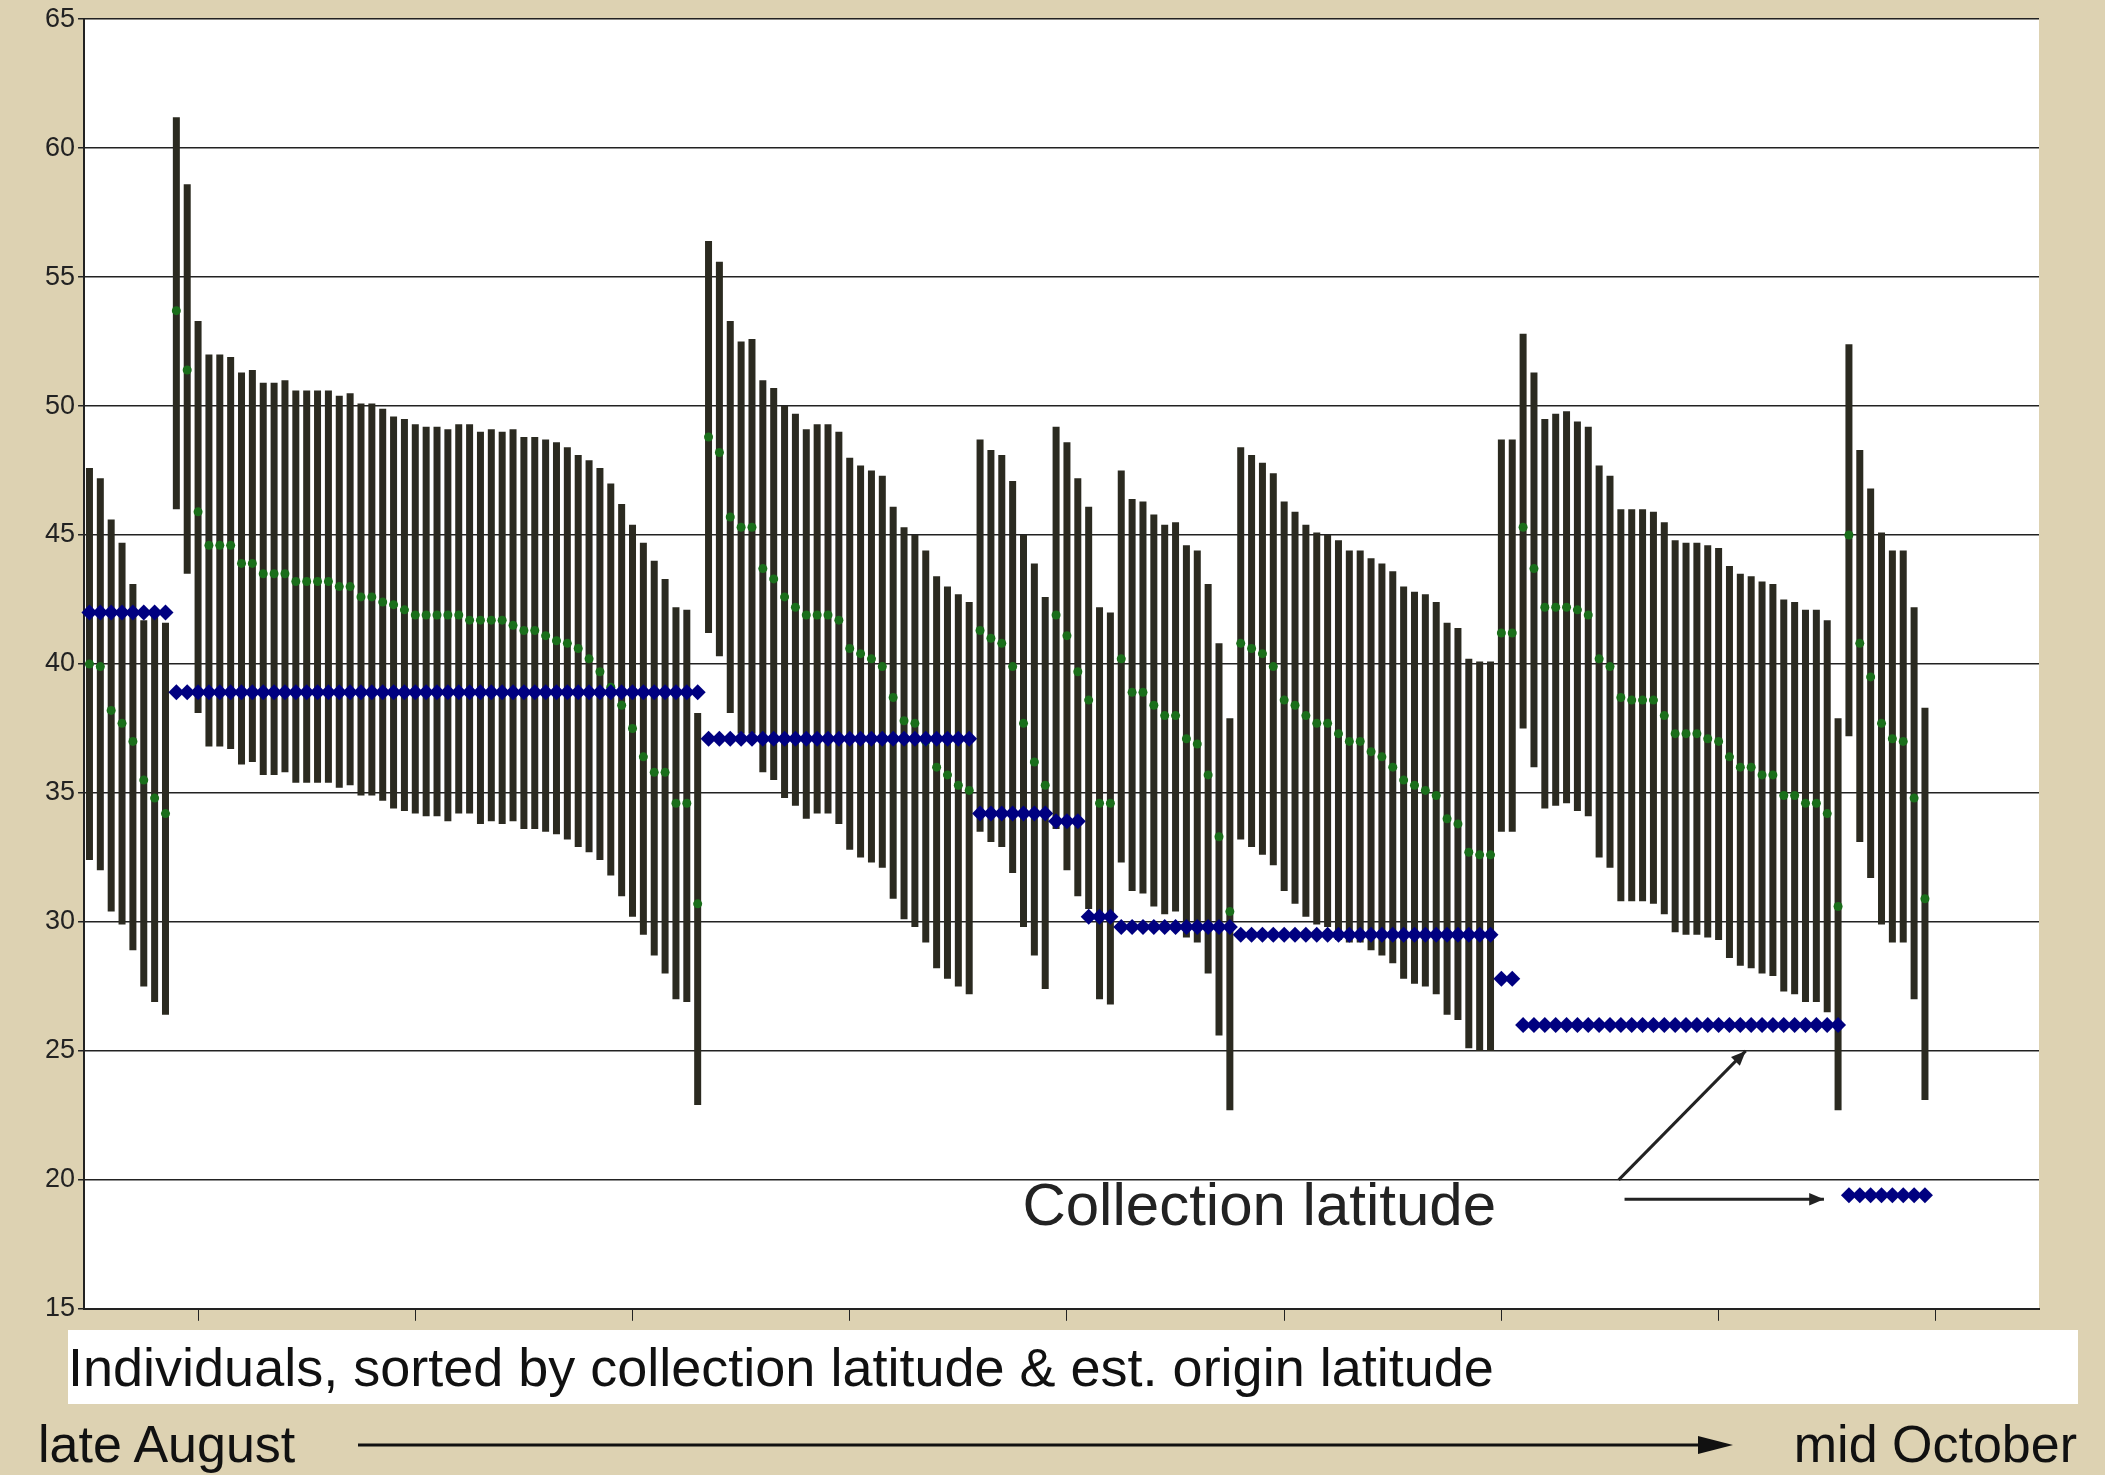  What do you see at coordinates (1073, 1367) in the screenshot?
I see `x-axis-title: Individuals, sorted by collection latitude & est. origin latitude` at bounding box center [1073, 1367].